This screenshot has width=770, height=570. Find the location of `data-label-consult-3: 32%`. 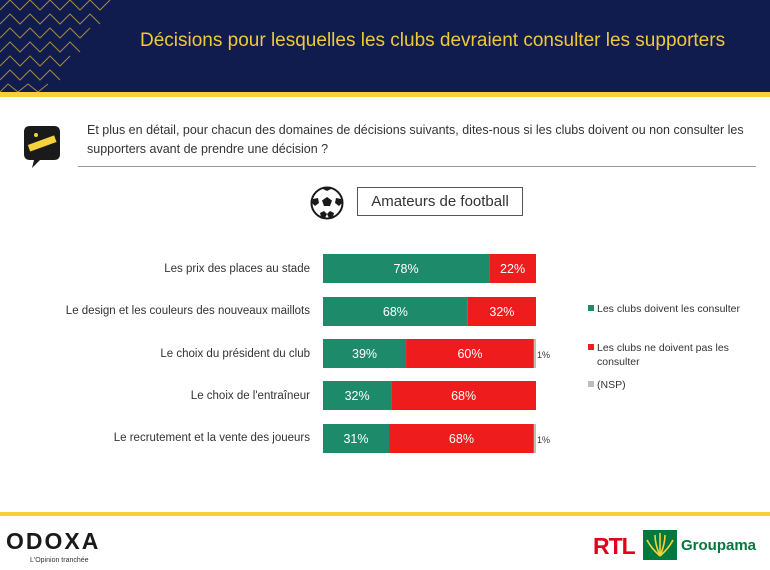

data-label-consult-3: 32% is located at coordinates (357, 396).